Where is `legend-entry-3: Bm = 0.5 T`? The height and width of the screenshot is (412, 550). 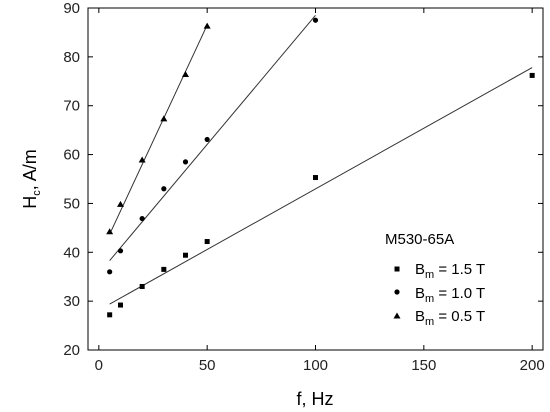
legend-entry-3: Bm = 0.5 T is located at coordinates (439, 318).